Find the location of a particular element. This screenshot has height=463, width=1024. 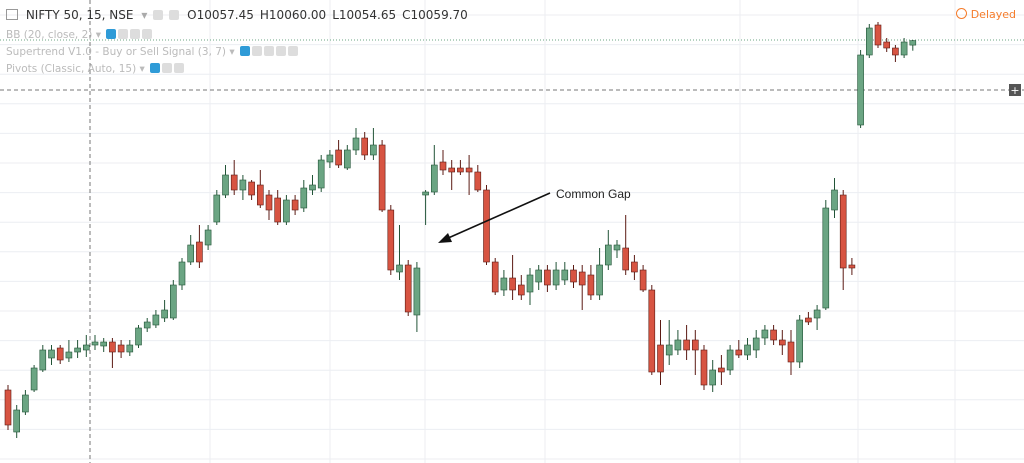

annotation: Common Gap is located at coordinates (593, 194).